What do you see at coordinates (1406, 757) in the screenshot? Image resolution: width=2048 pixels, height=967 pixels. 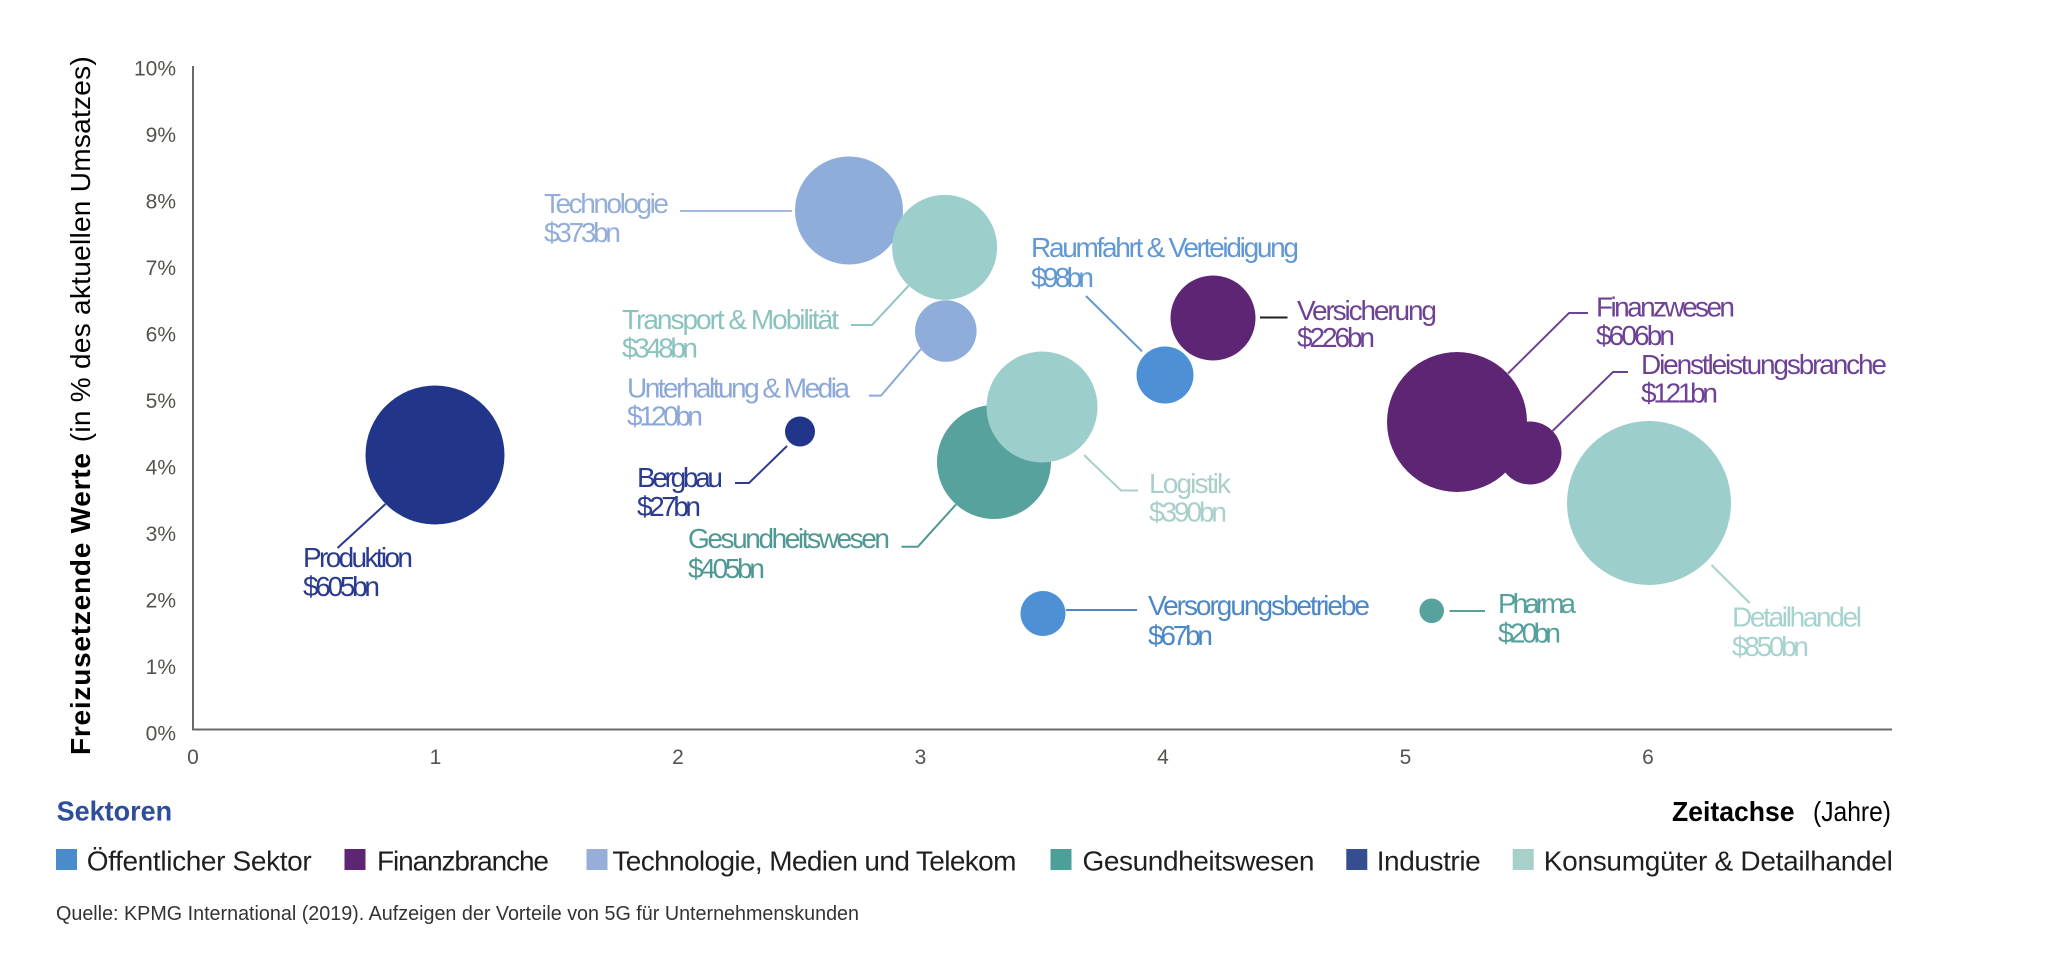 I see `svg-text: 5` at bounding box center [1406, 757].